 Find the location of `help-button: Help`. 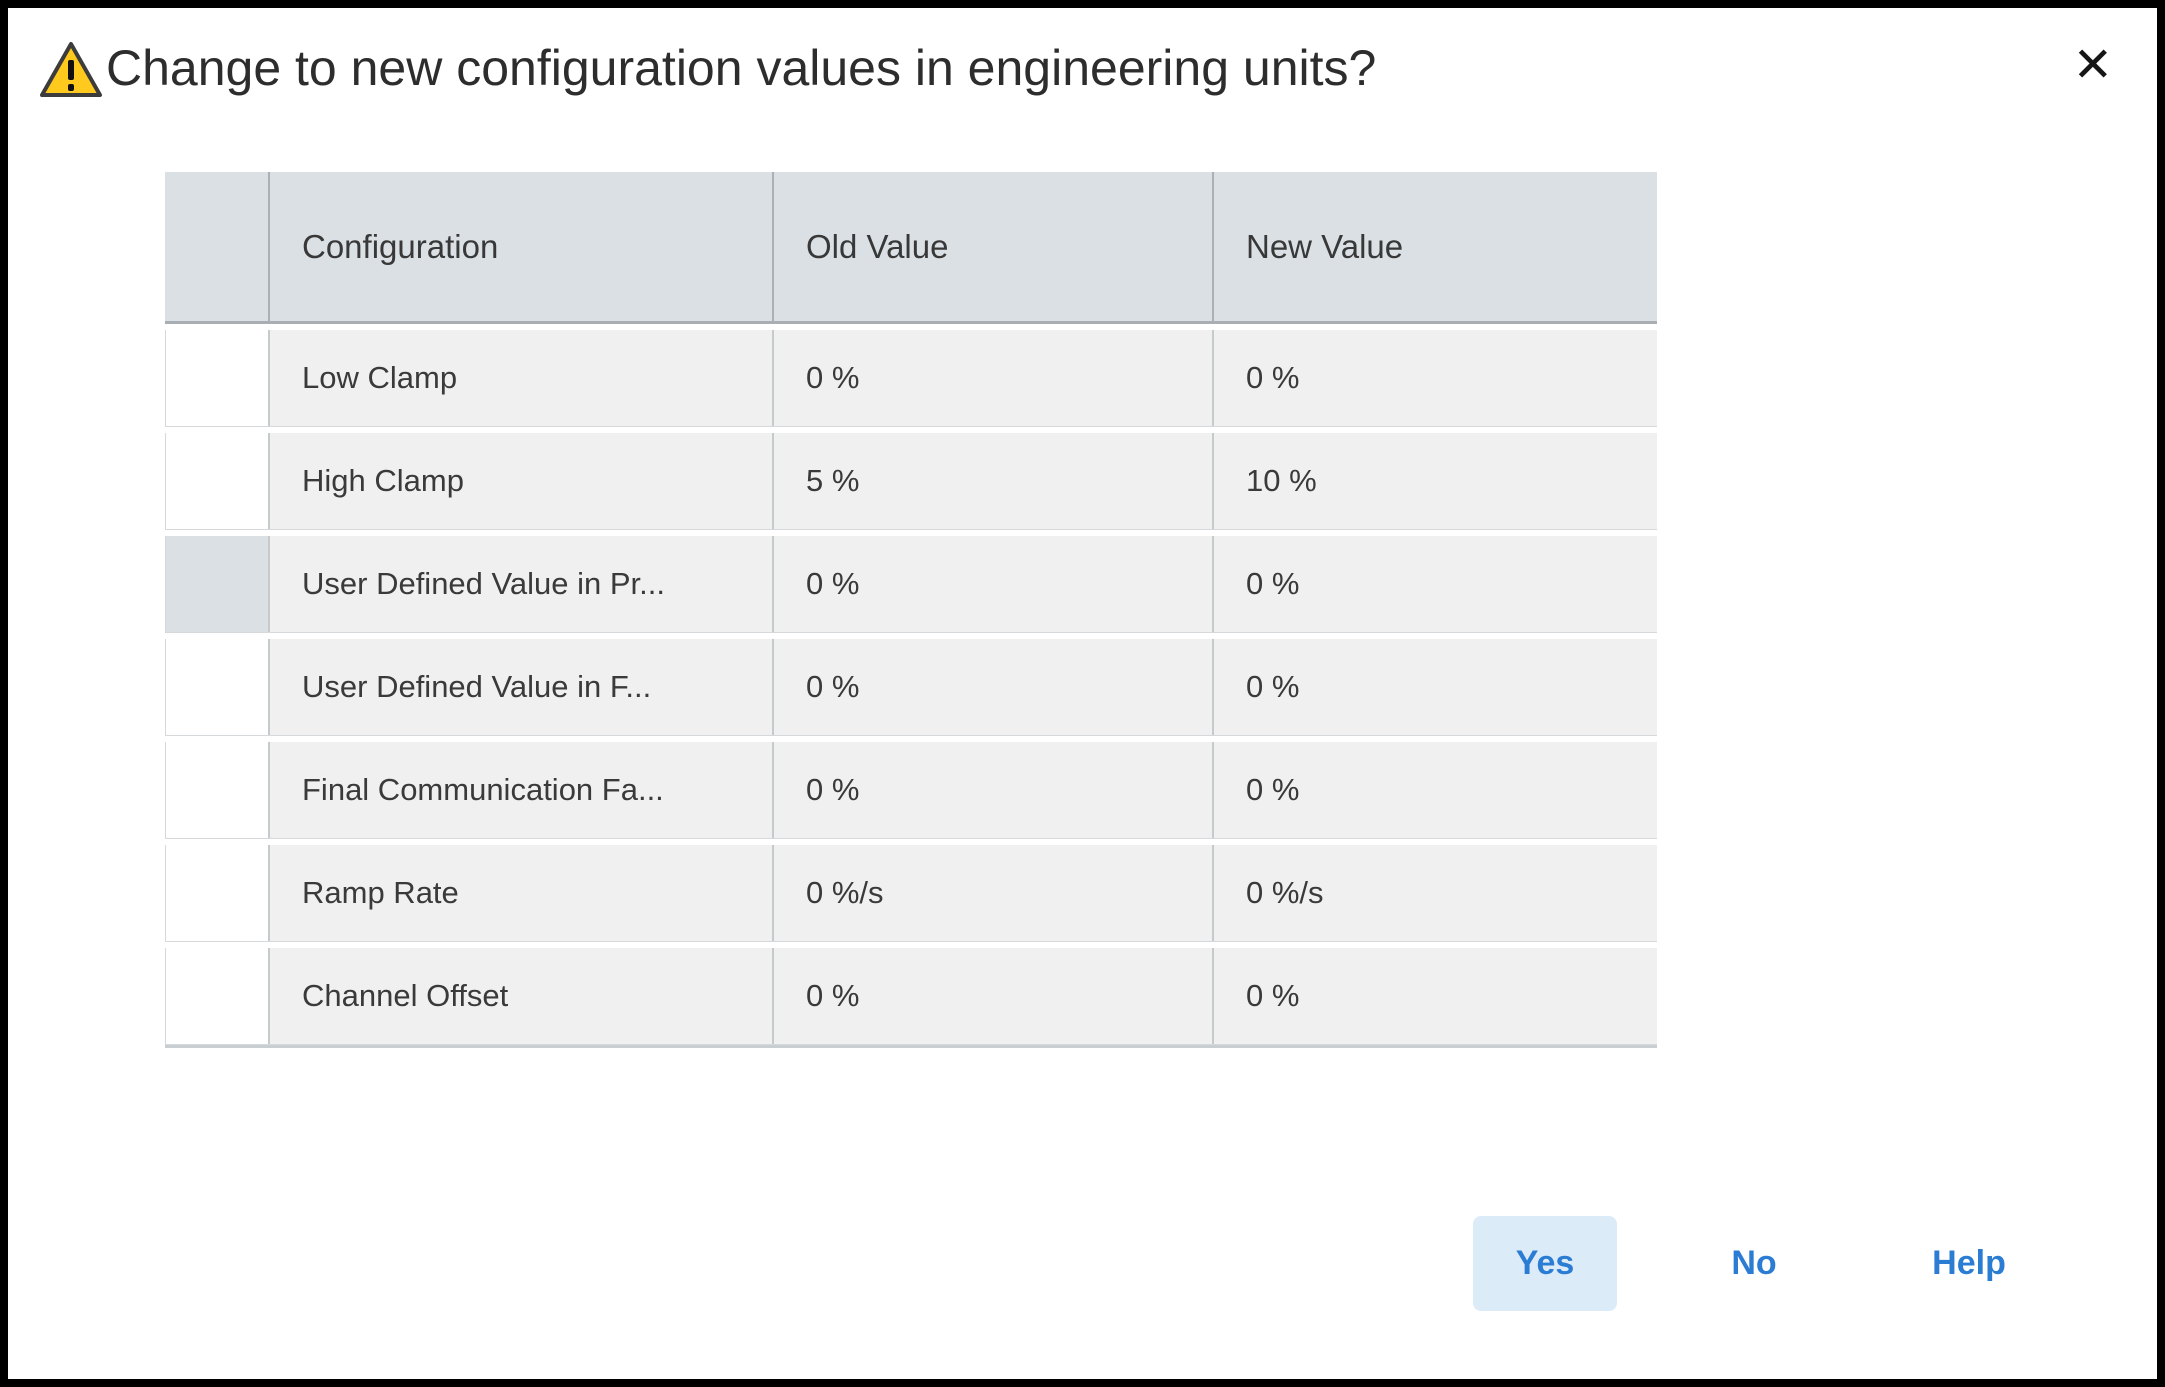

help-button: Help is located at coordinates (1969, 1263).